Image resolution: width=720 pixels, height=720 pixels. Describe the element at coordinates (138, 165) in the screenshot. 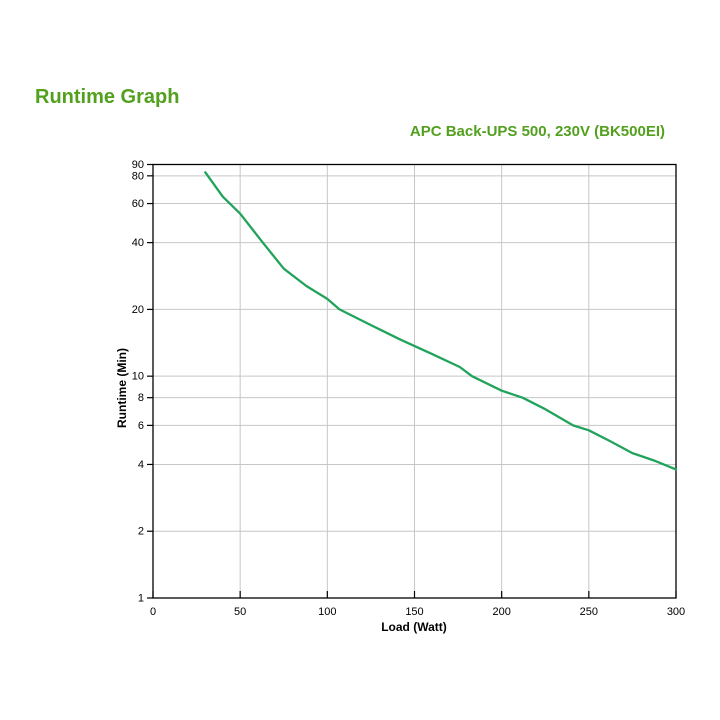

I see `y-tick-label: 90` at that location.